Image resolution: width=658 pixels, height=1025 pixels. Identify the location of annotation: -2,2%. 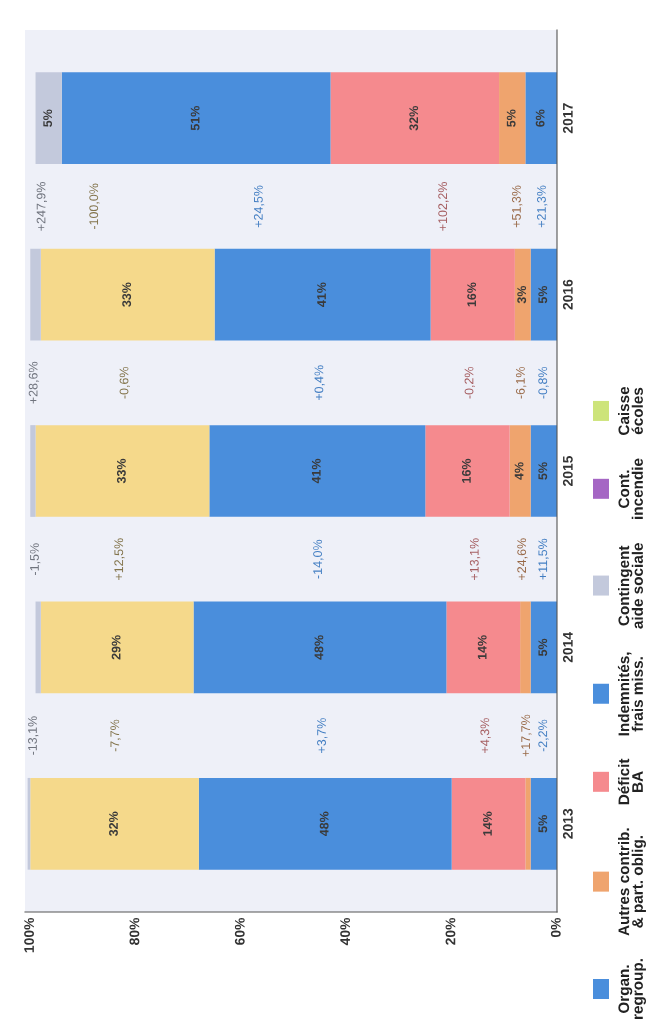
(543, 735).